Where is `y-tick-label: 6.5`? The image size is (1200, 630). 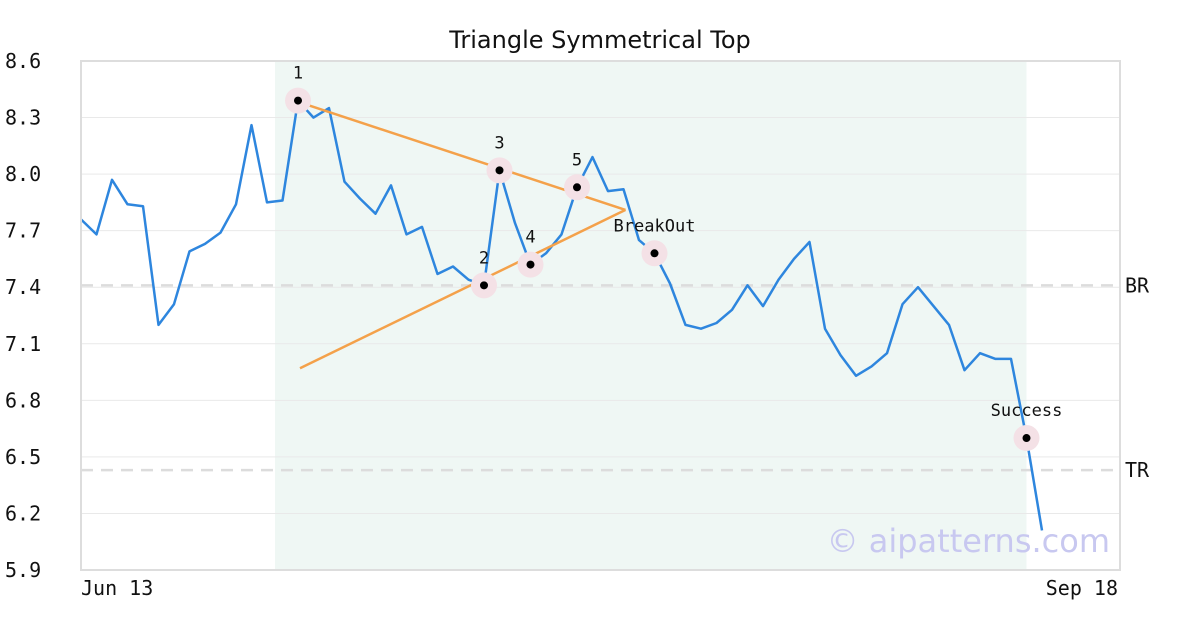 y-tick-label: 6.5 is located at coordinates (23, 457).